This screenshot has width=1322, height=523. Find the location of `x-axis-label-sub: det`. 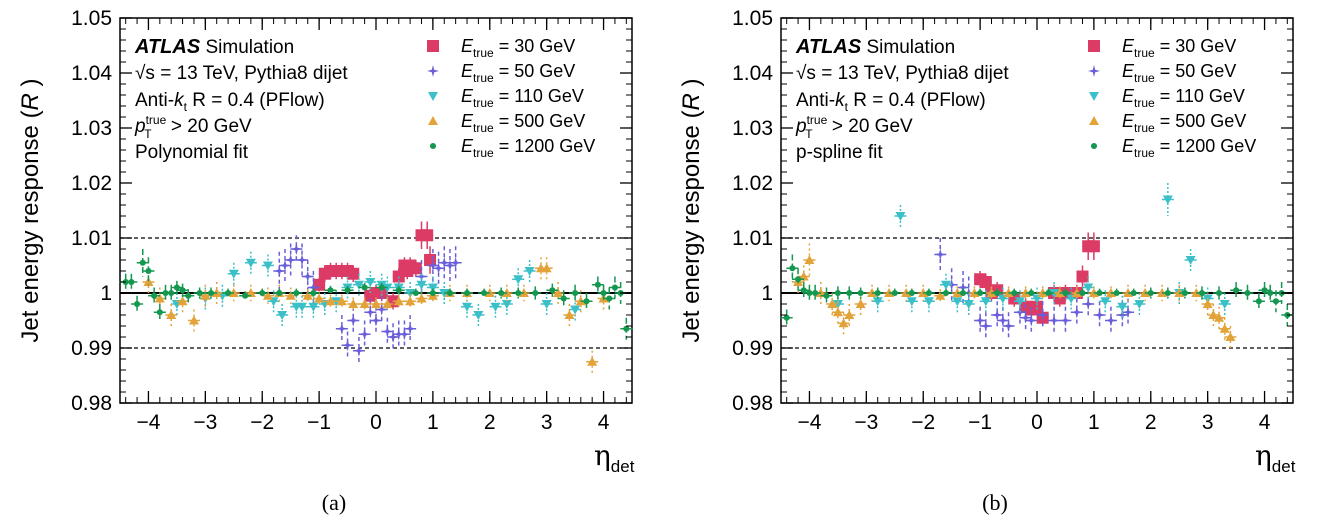

x-axis-label-sub: det is located at coordinates (623, 466).